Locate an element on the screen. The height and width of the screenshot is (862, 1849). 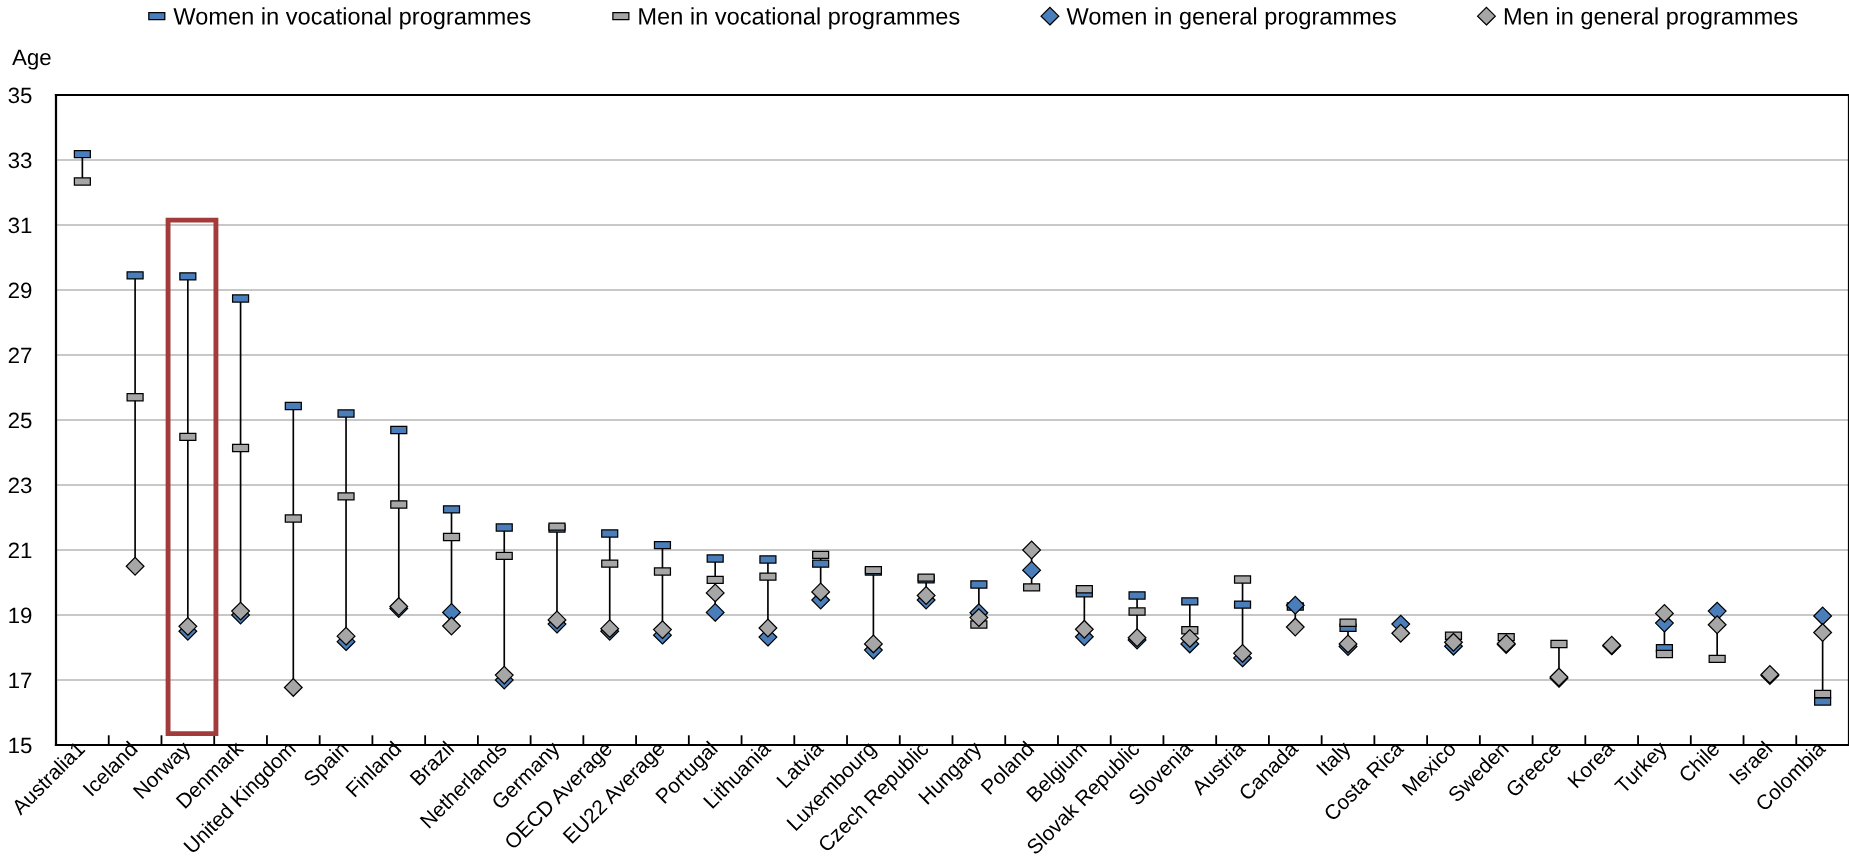
y-tick-label: 27 is located at coordinates (20, 355).